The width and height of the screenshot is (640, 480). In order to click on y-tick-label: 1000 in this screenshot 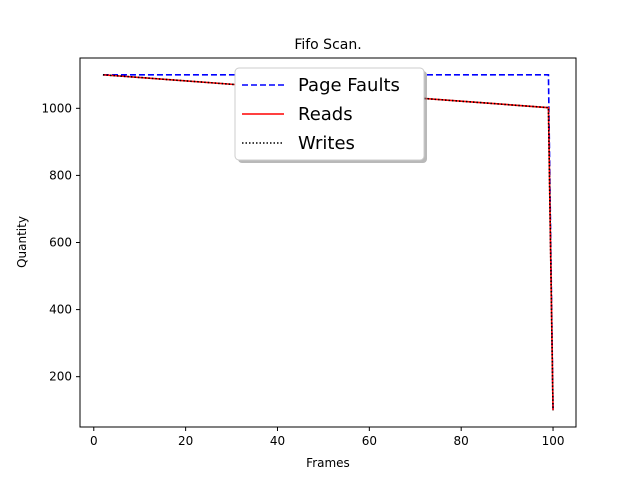, I will do `click(56, 108)`.